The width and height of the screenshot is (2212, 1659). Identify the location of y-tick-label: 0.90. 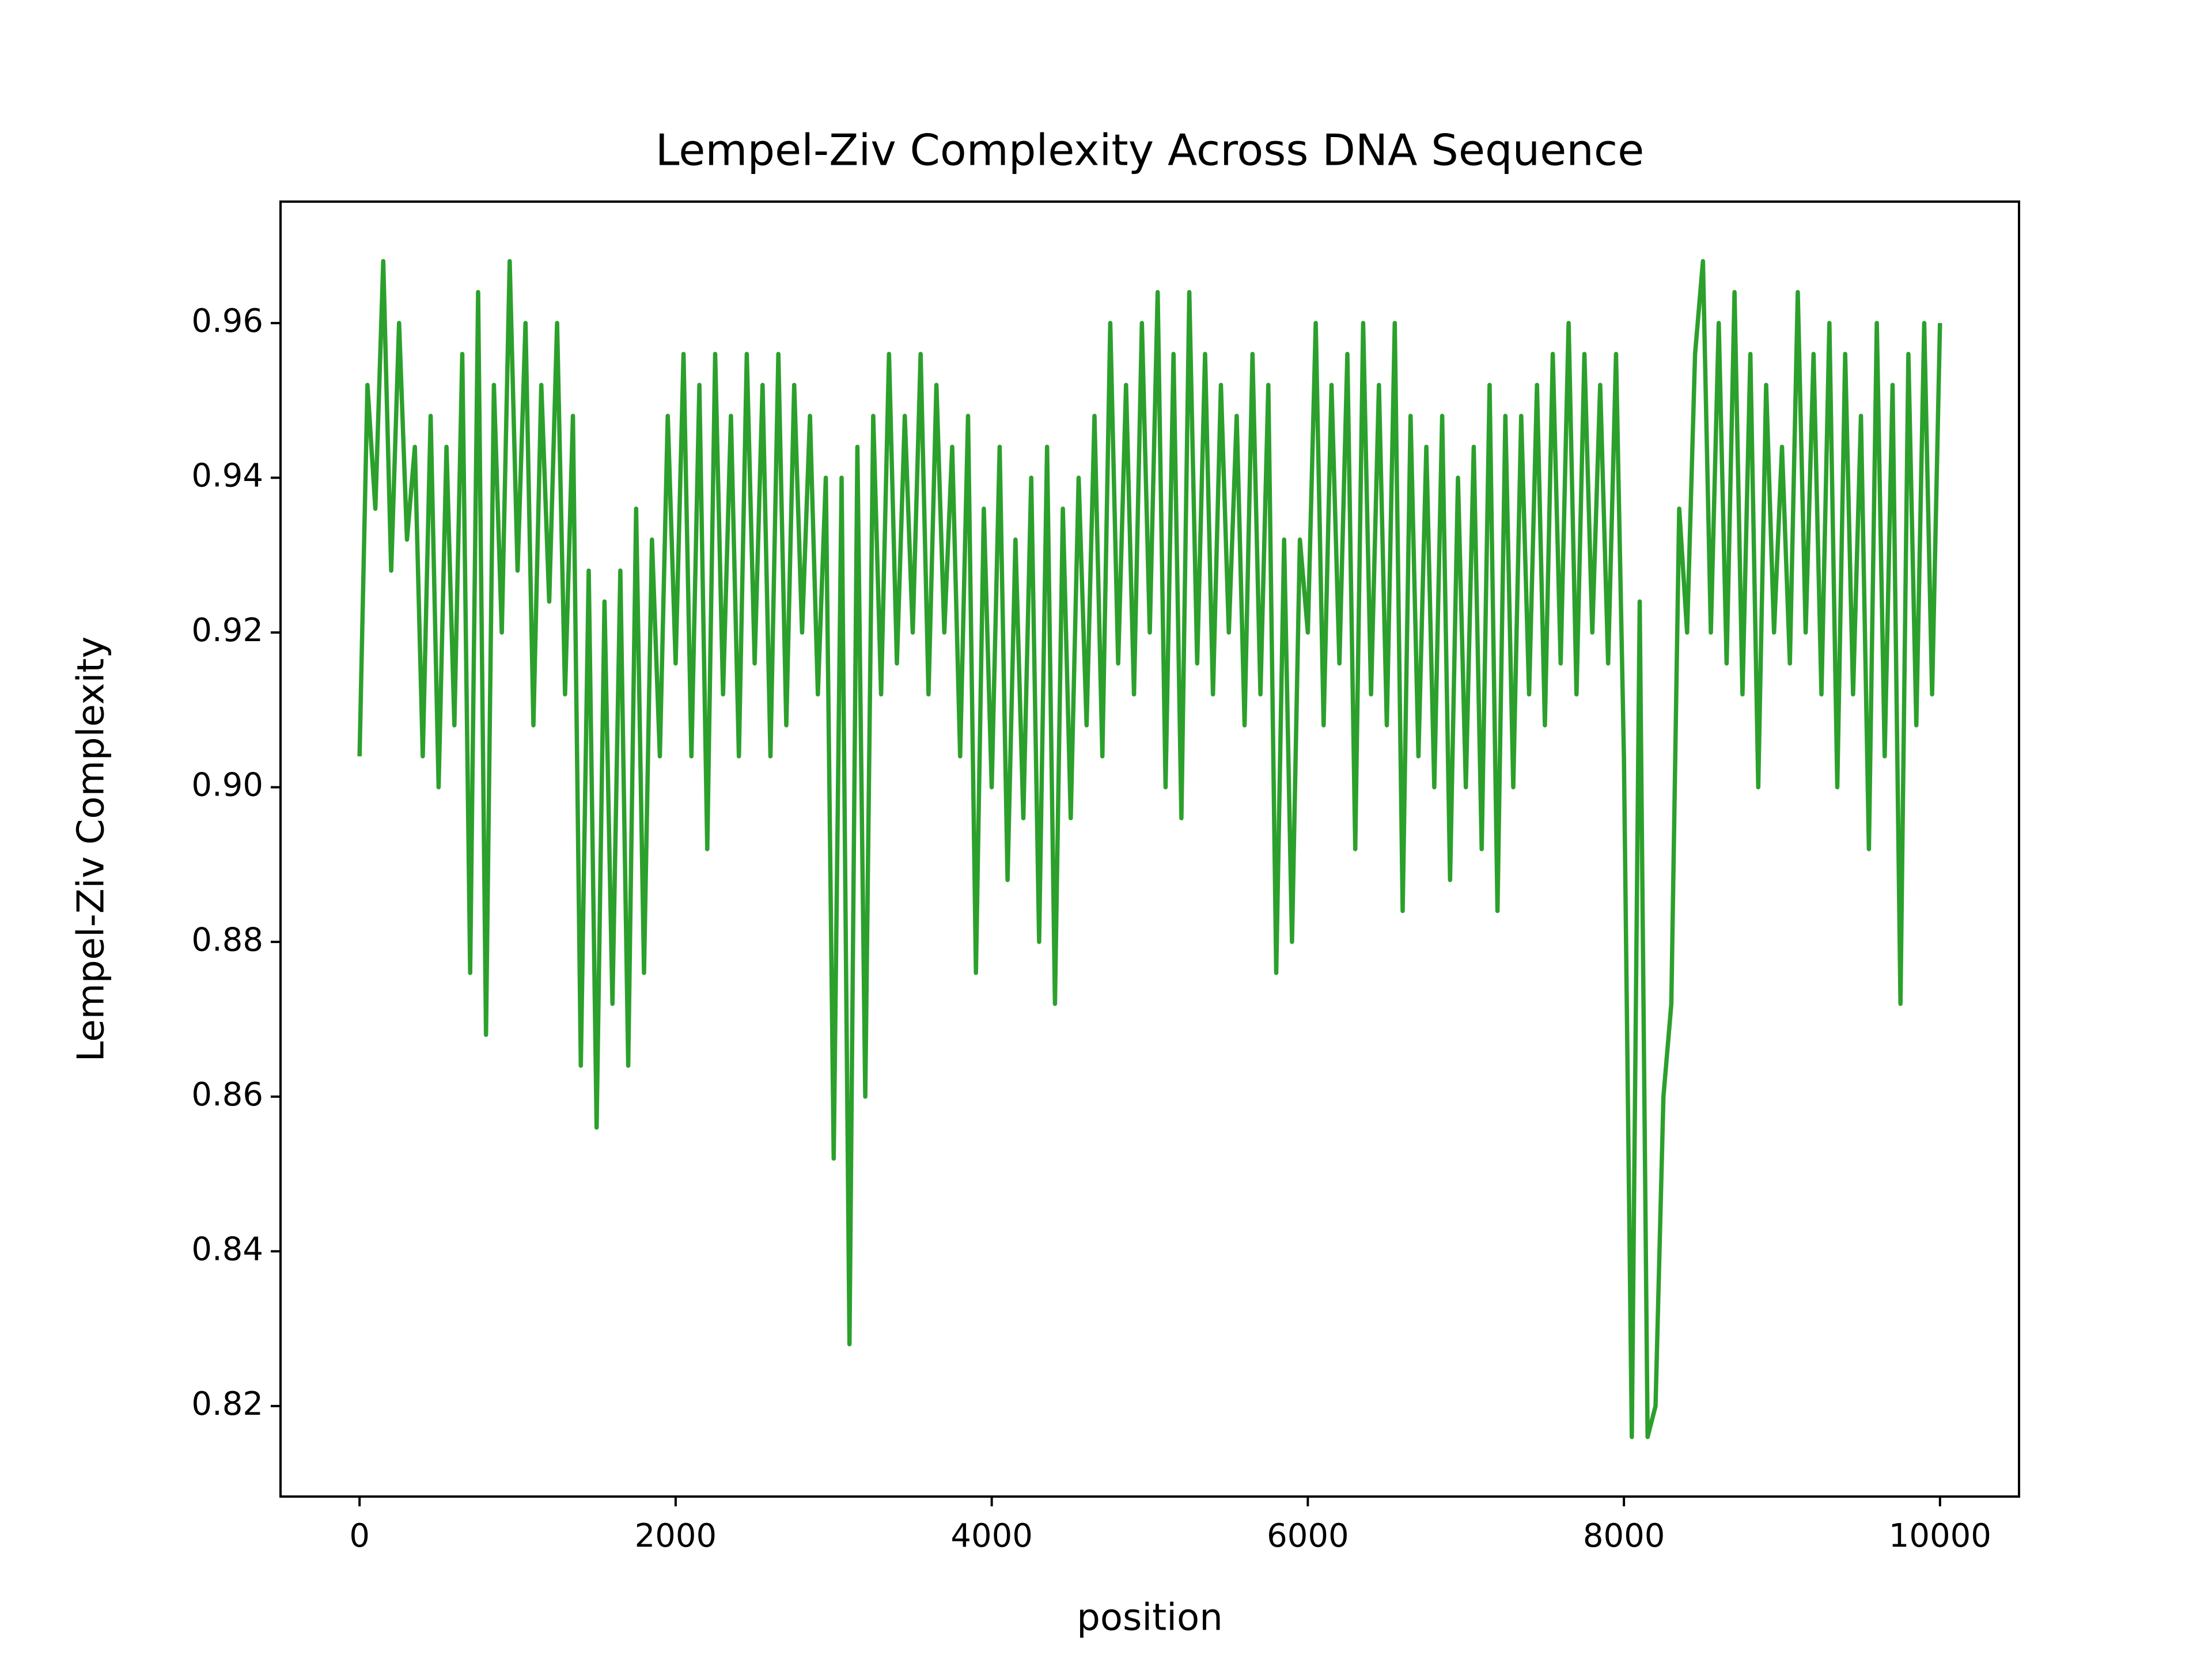
(227, 785).